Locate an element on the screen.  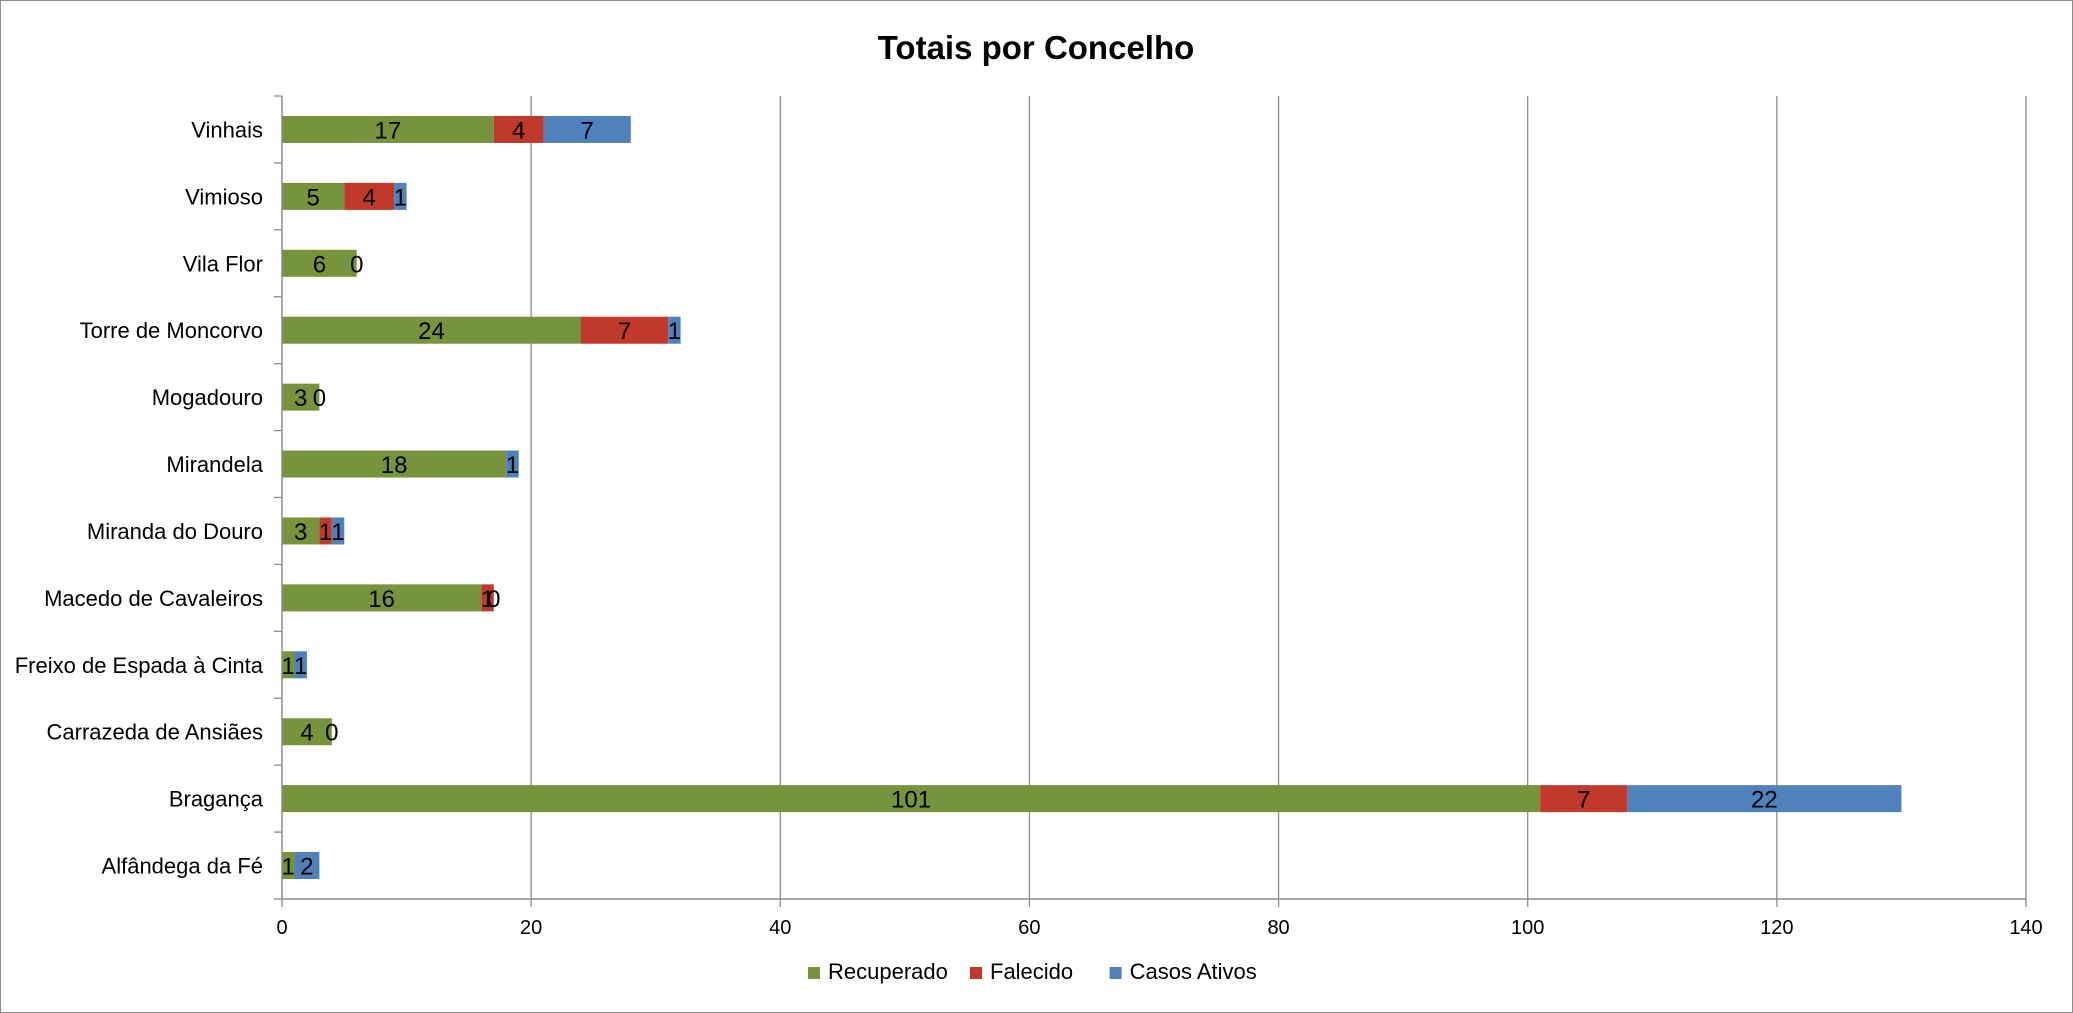
data-label-braganca-falecido: 7 is located at coordinates (1583, 800).